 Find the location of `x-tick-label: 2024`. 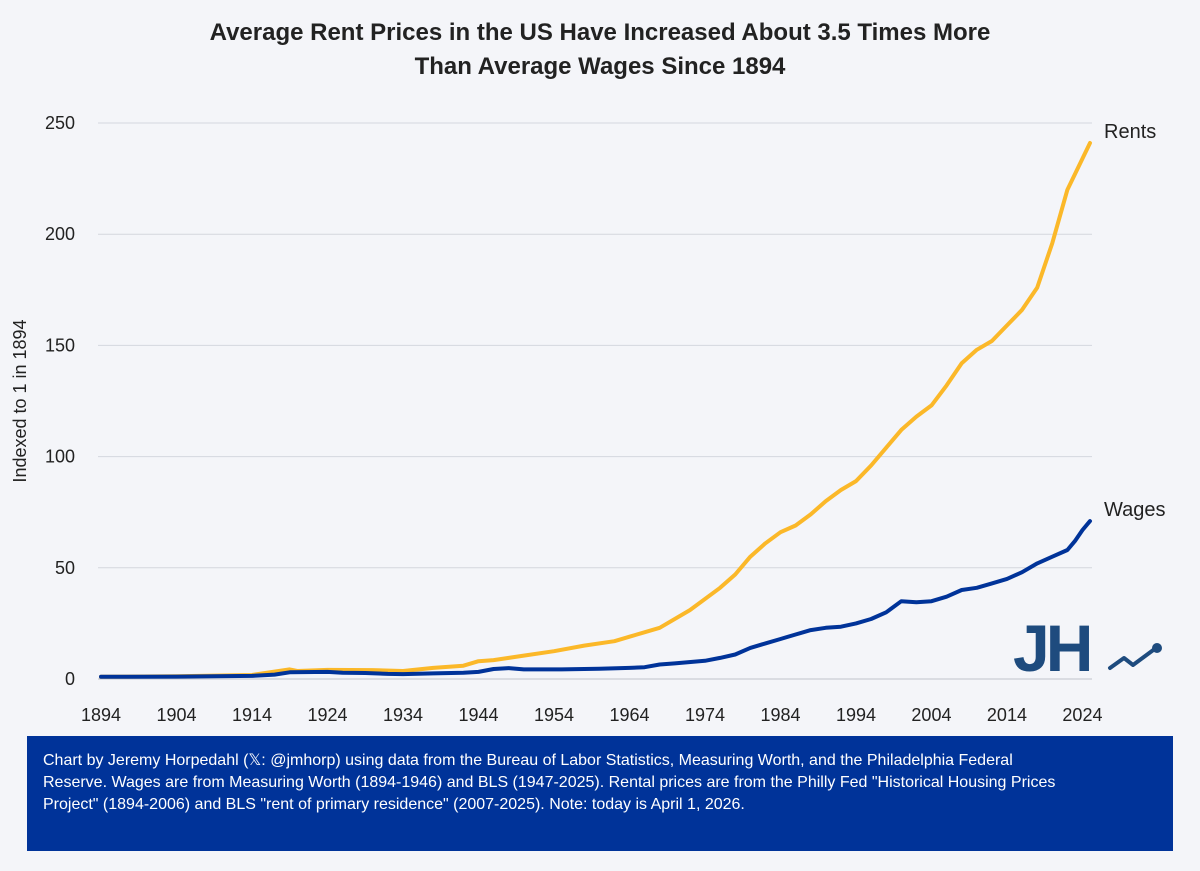

x-tick-label: 2024 is located at coordinates (1082, 715).